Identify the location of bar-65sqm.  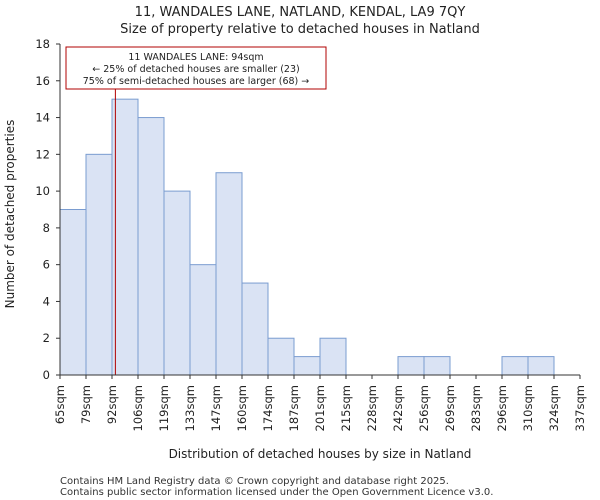
(73, 292).